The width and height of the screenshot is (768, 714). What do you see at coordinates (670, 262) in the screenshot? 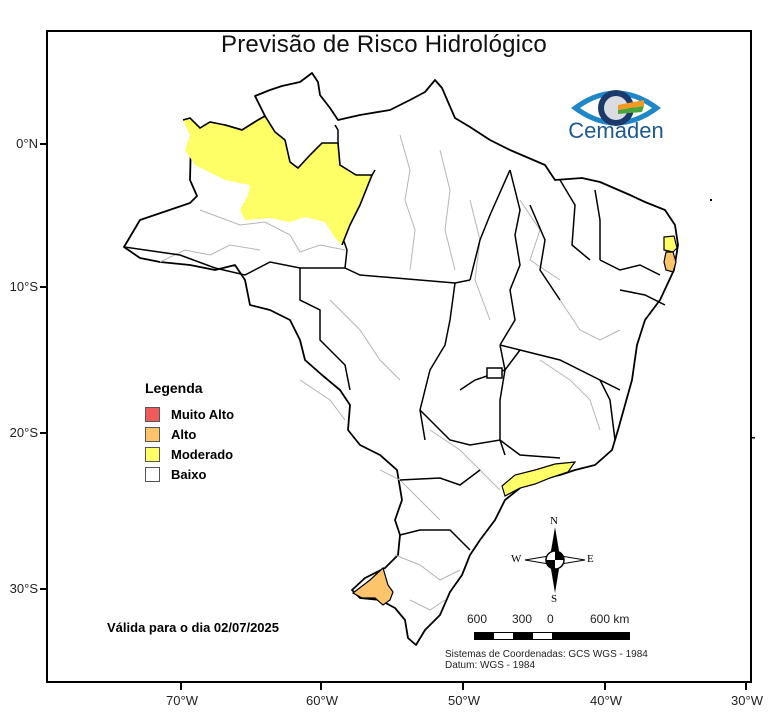
I see `risk-region-pb-pe-coast` at bounding box center [670, 262].